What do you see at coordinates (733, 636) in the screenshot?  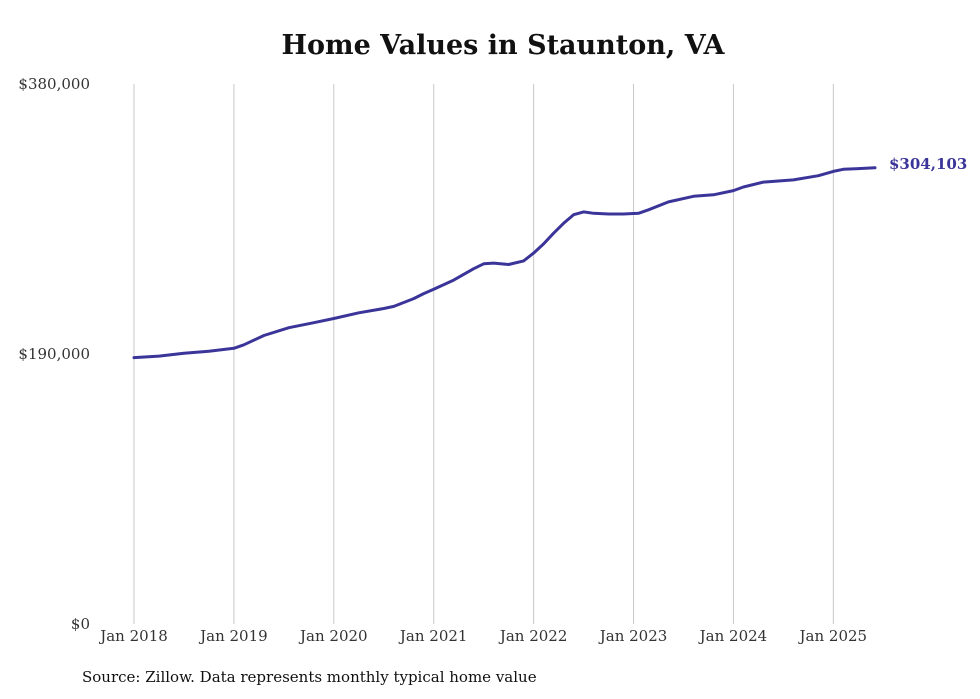 I see `x-tick-label: Jan 2024` at bounding box center [733, 636].